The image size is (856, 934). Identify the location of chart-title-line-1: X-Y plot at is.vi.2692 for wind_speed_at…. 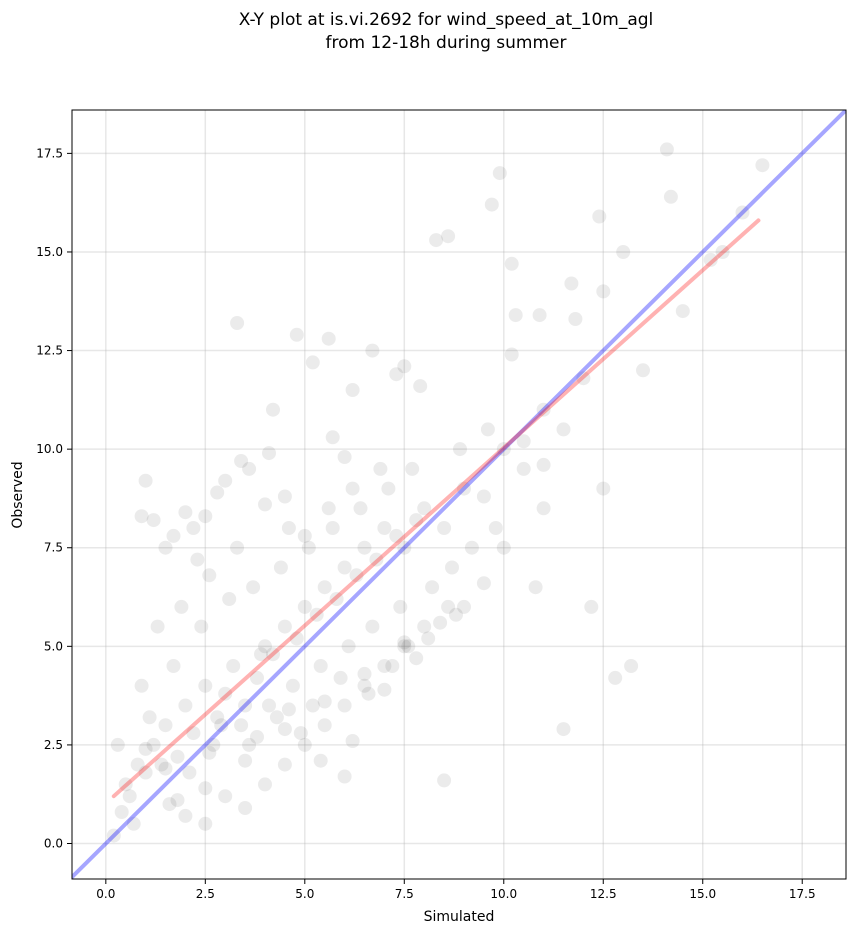
(446, 20).